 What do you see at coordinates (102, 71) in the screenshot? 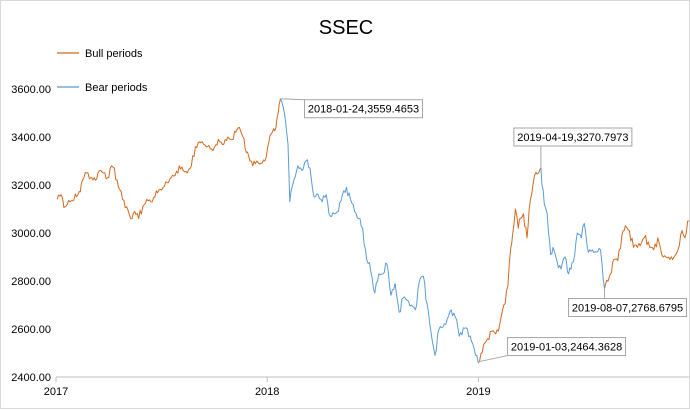
I see `legend: Bull periods Bear periods` at bounding box center [102, 71].